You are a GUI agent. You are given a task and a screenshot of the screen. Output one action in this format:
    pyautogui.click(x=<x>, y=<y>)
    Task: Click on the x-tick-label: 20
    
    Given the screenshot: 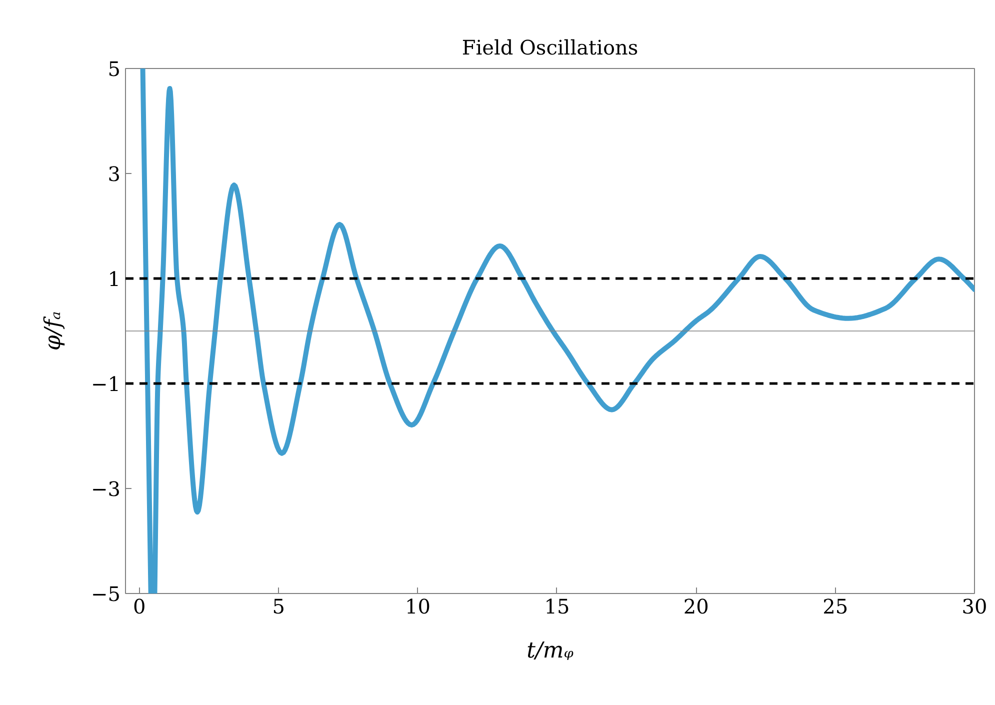 What is the action you would take?
    pyautogui.click(x=696, y=606)
    